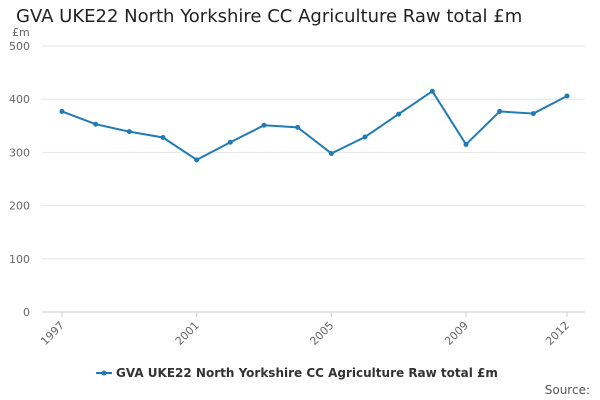 This screenshot has width=600, height=400. I want to click on x-axis-ticks: 1997 2001 2005 2009 2012, so click(305, 330).